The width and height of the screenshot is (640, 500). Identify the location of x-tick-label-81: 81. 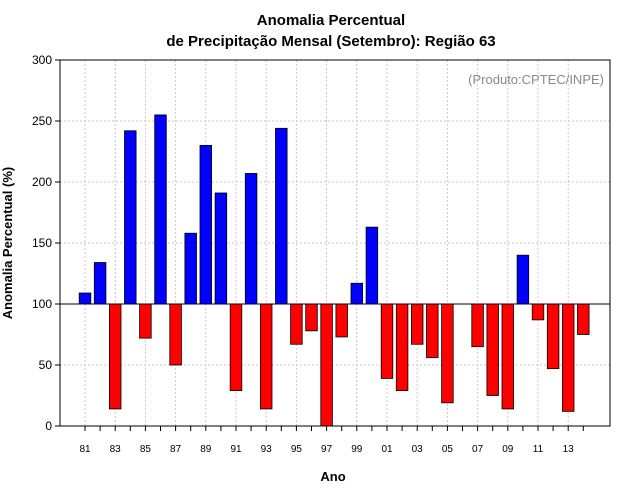
(85, 449).